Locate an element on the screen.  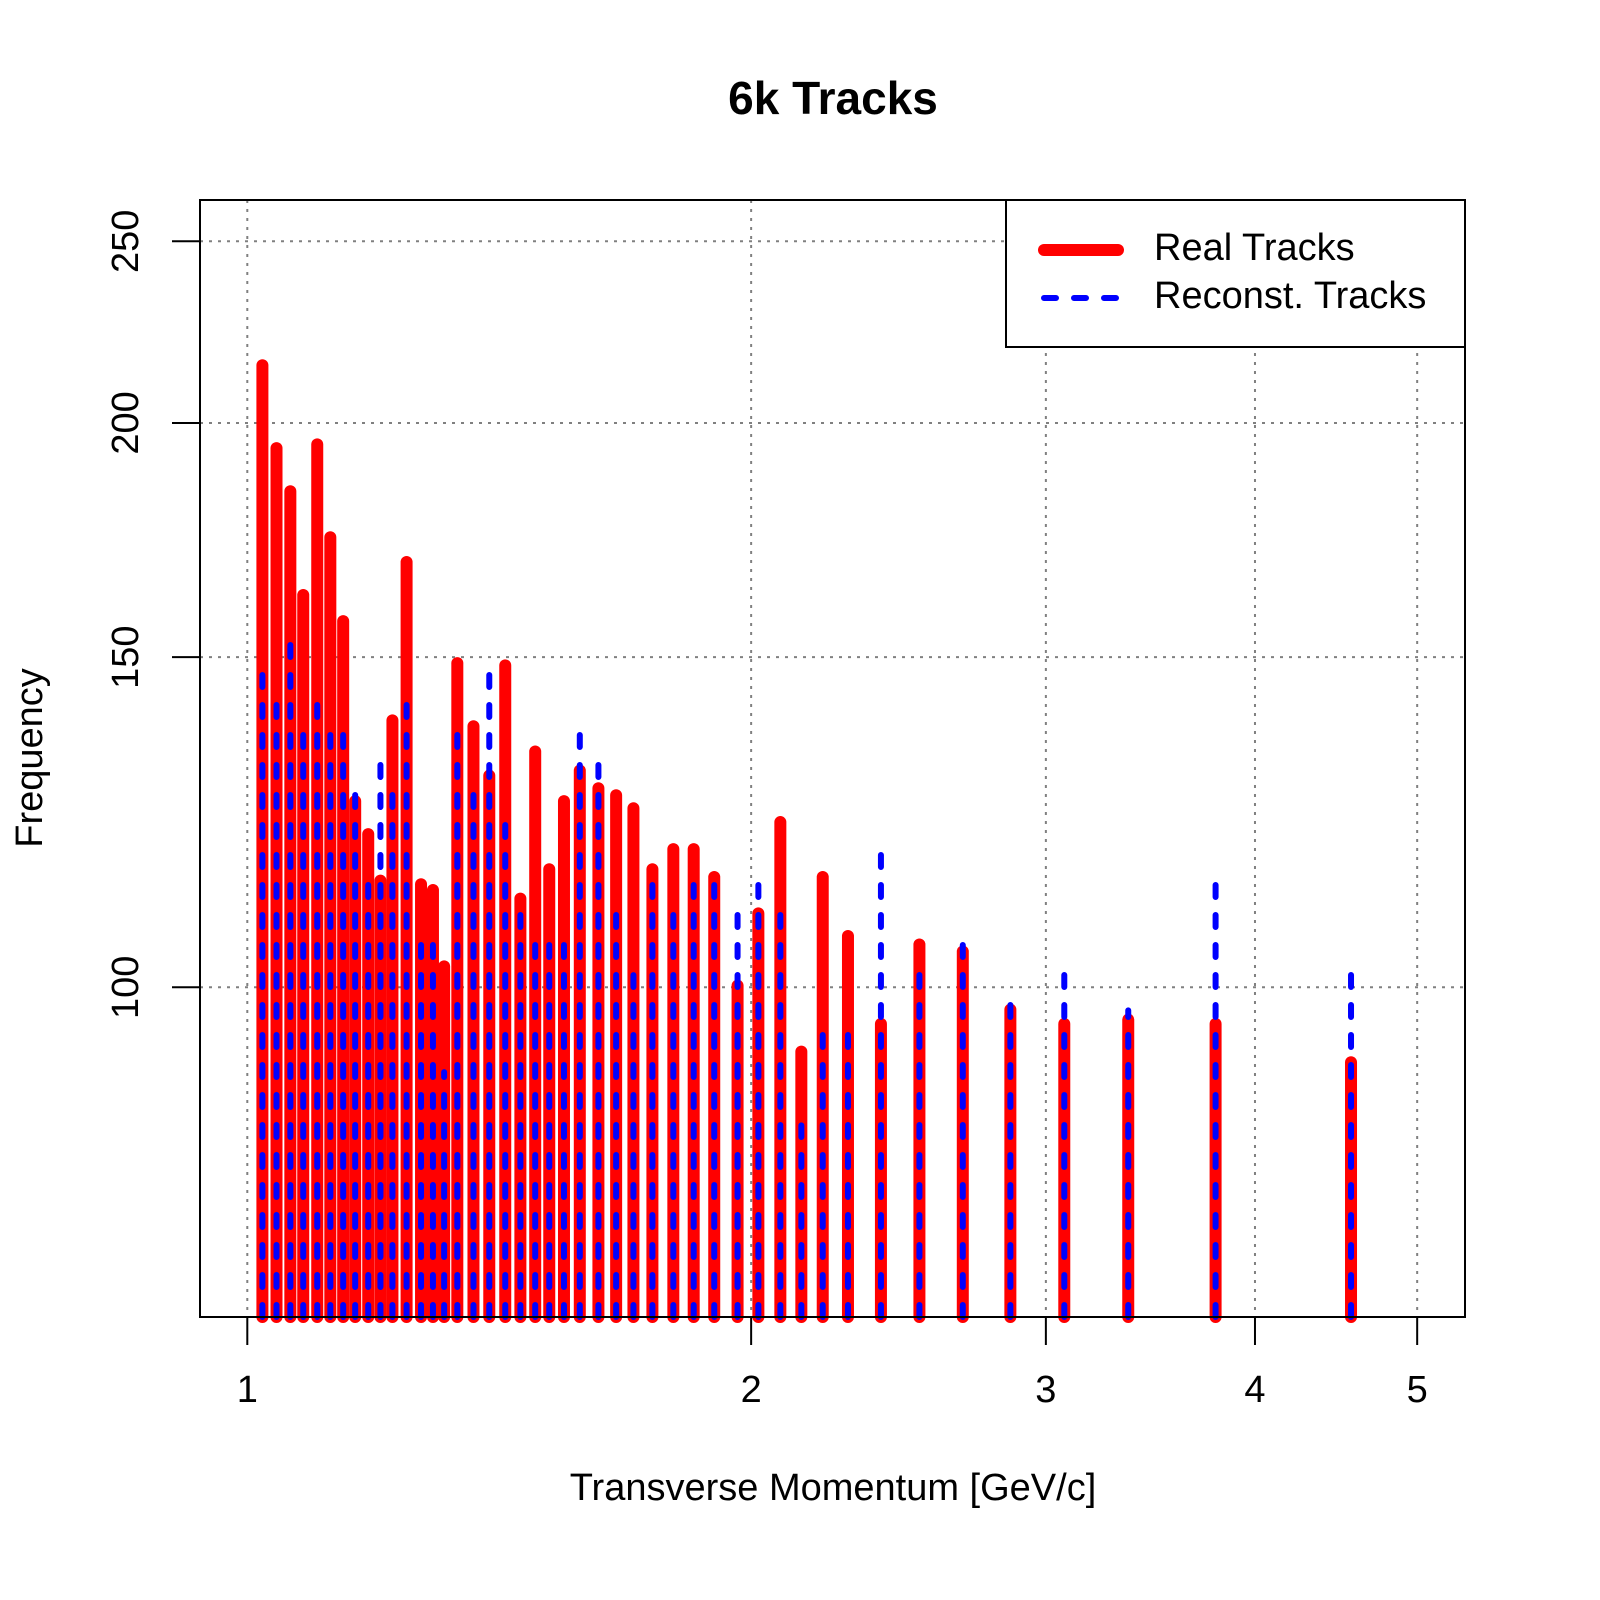
y-tick-label: 250 is located at coordinates (126, 241).